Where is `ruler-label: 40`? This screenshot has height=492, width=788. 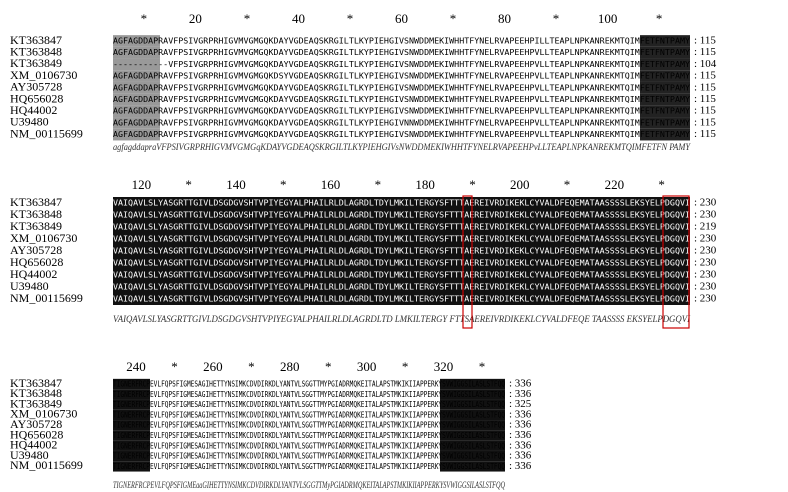
ruler-label: 40 is located at coordinates (298, 18).